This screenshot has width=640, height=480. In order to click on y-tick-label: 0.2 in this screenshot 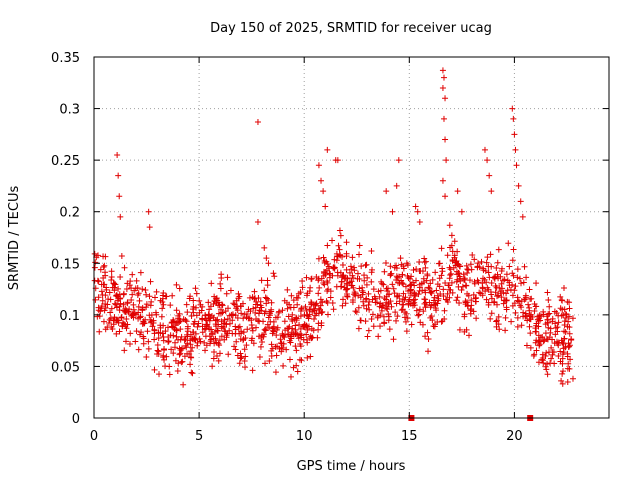, I will do `click(69, 213)`.